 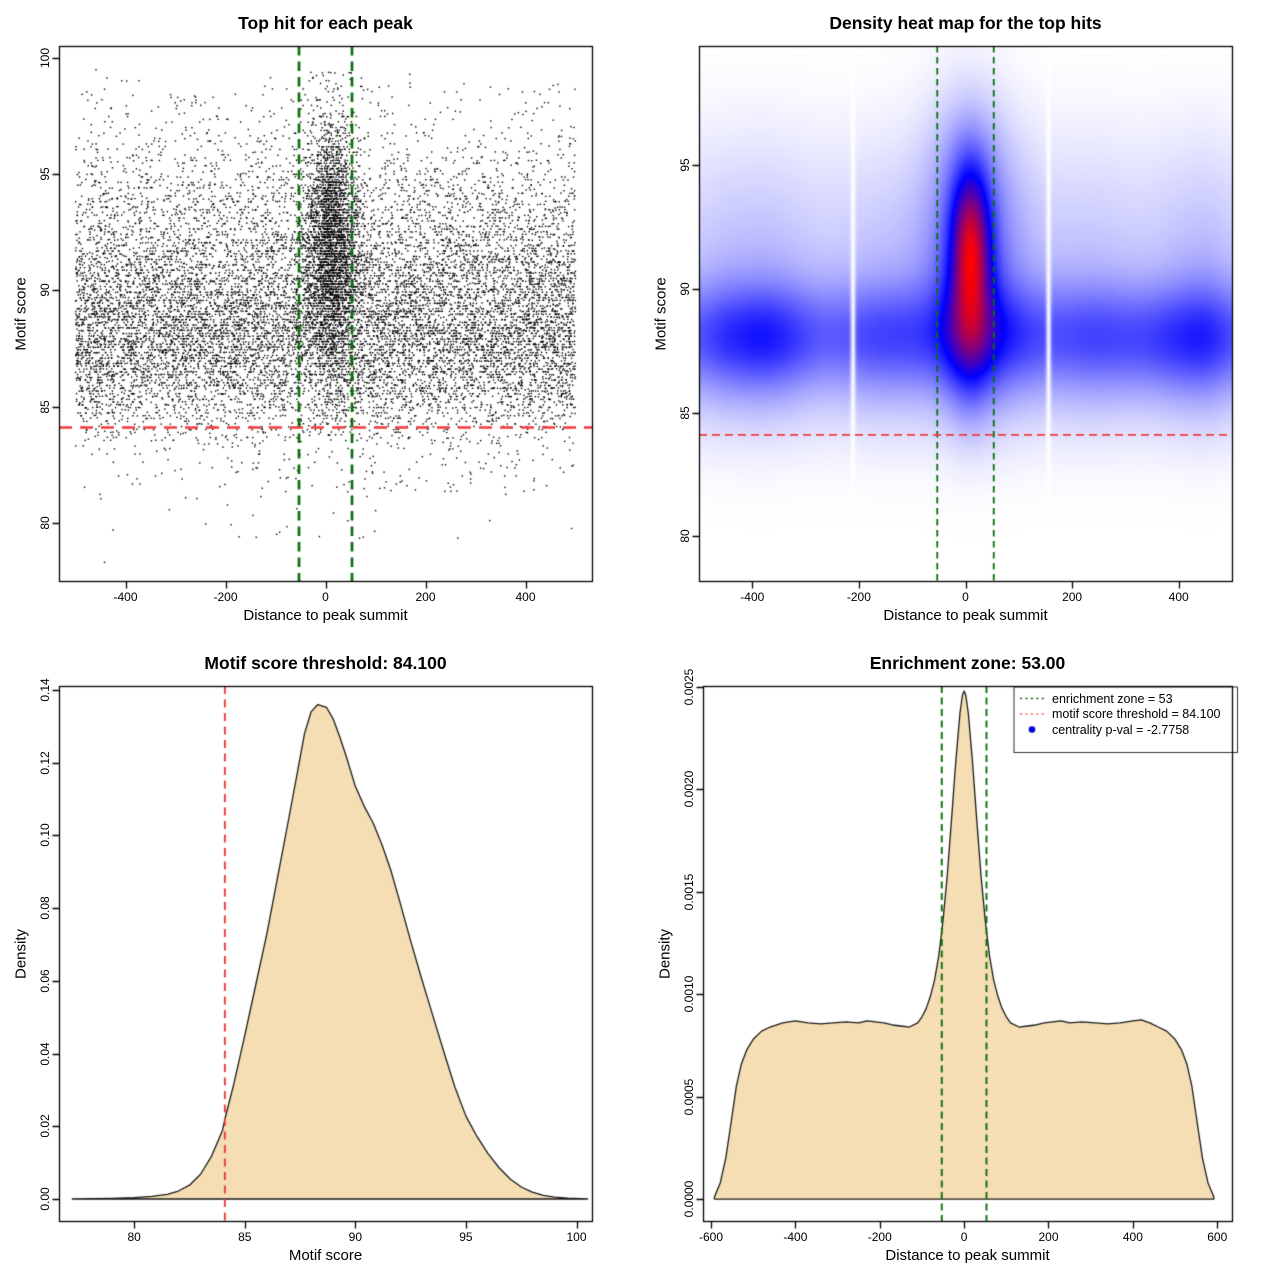 I want to click on panel-title-heatmap: Density heat map for the top hits, so click(x=965, y=23).